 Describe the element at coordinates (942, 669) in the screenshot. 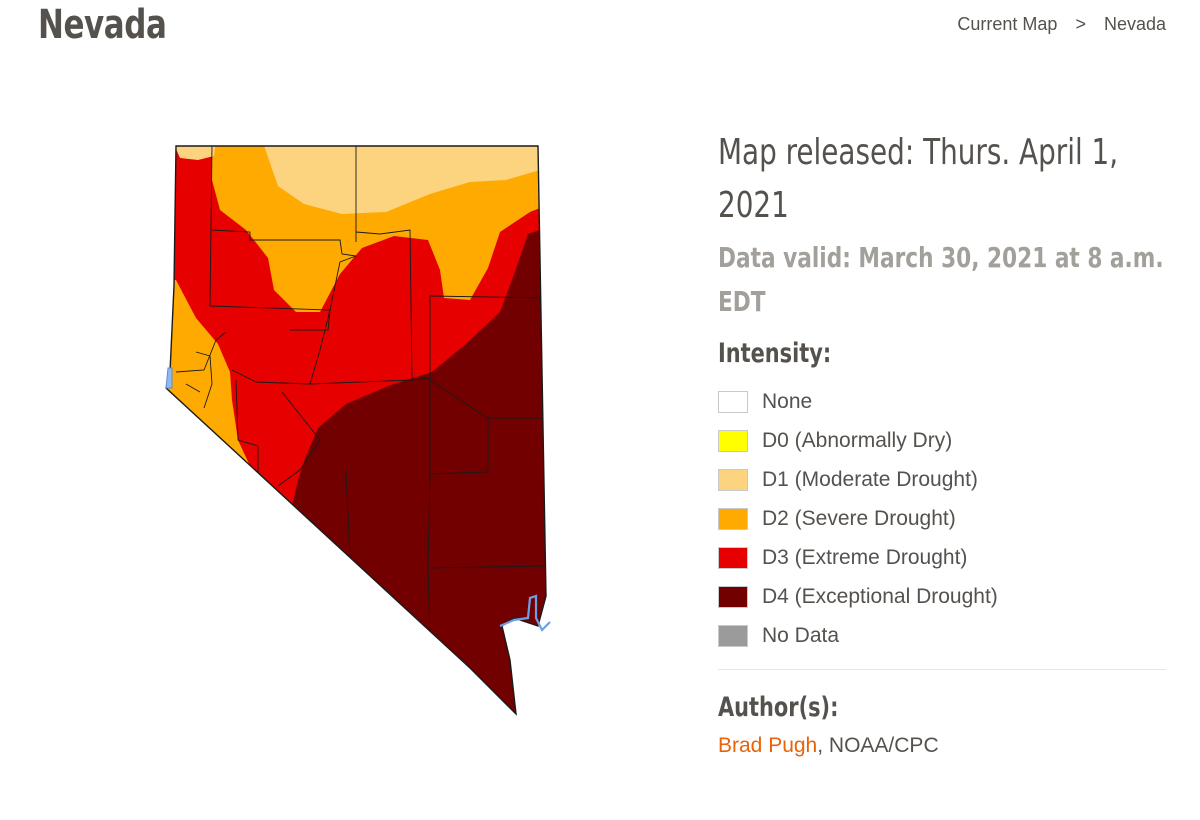

I see `section-divider` at that location.